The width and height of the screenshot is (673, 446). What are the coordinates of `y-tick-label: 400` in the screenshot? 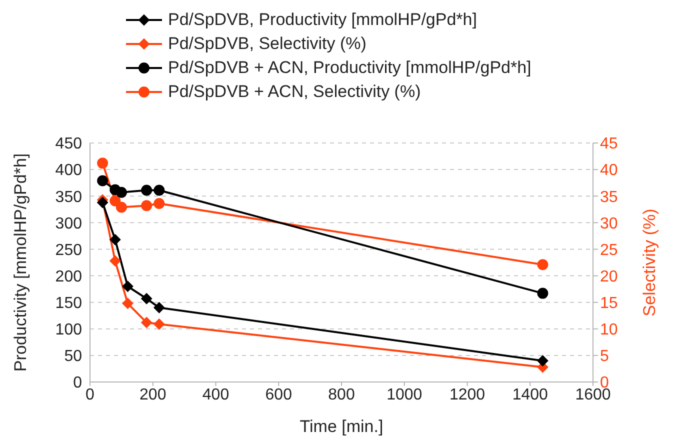 It's located at (68, 171).